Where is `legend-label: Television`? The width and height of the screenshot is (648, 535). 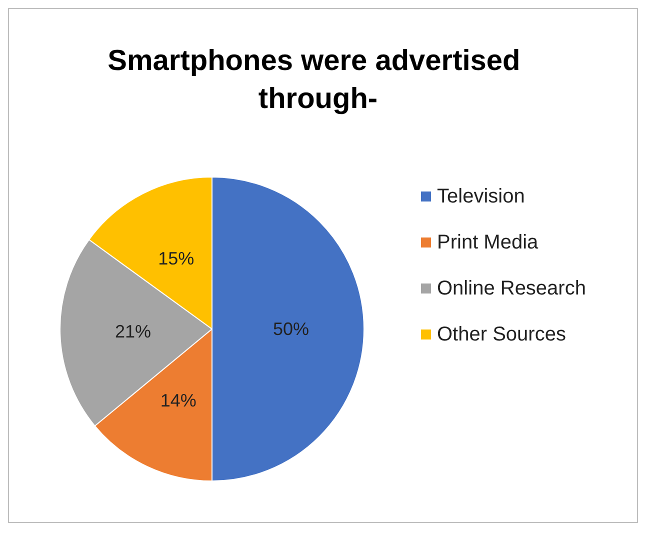 legend-label: Television is located at coordinates (481, 197).